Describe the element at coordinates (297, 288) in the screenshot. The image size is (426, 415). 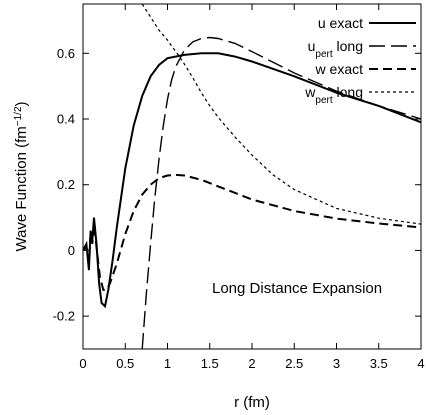
I see `annotation-text: Long Distance Expansion` at that location.